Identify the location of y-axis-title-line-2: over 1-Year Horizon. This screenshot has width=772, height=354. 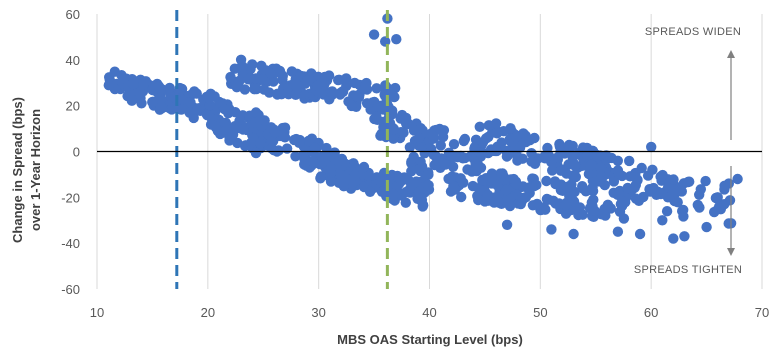
(35, 170).